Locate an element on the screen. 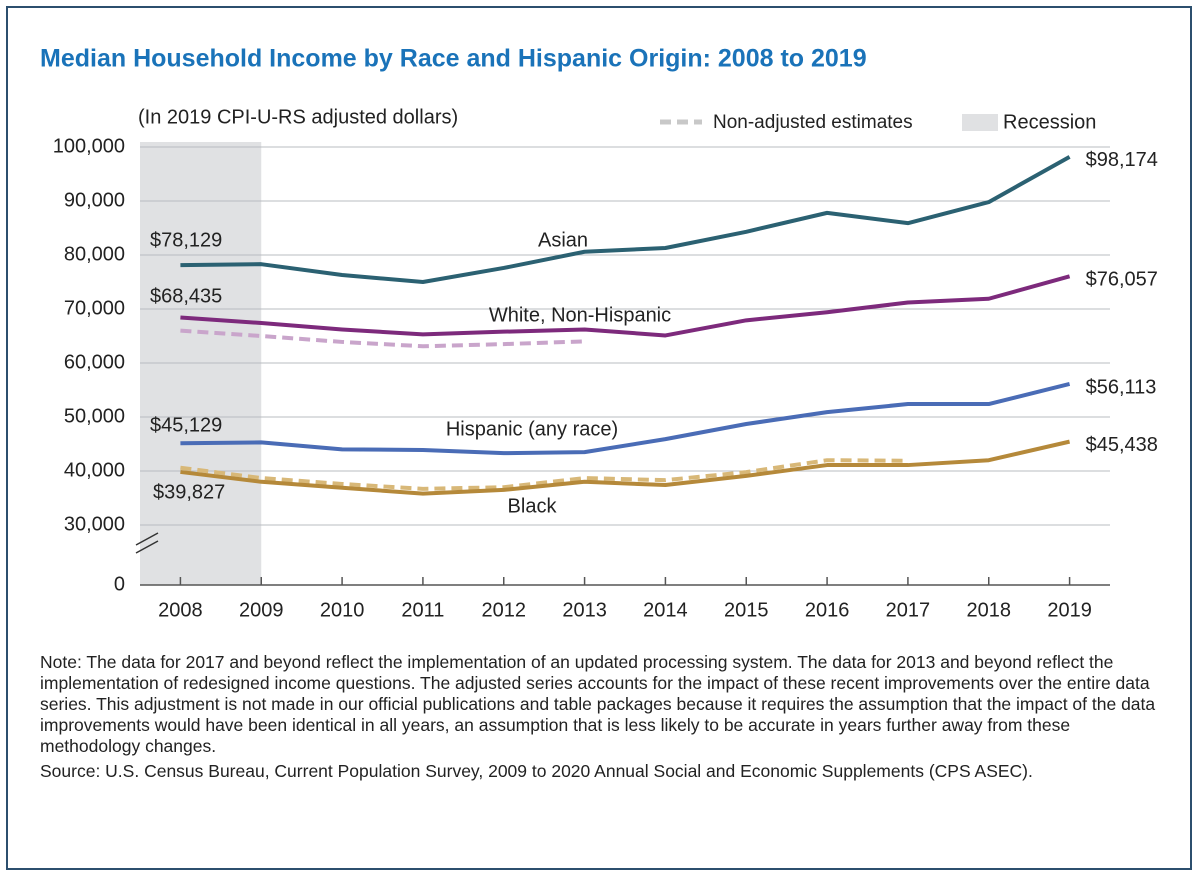 This screenshot has width=1200, height=878. legend-swatch is located at coordinates (980, 122).